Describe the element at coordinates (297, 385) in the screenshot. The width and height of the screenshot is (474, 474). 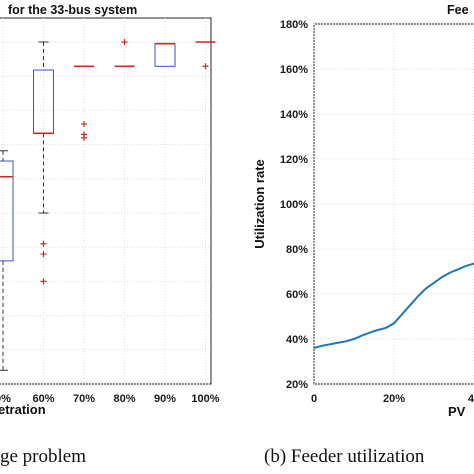
I see `line-y-tick-label: 20%` at that location.